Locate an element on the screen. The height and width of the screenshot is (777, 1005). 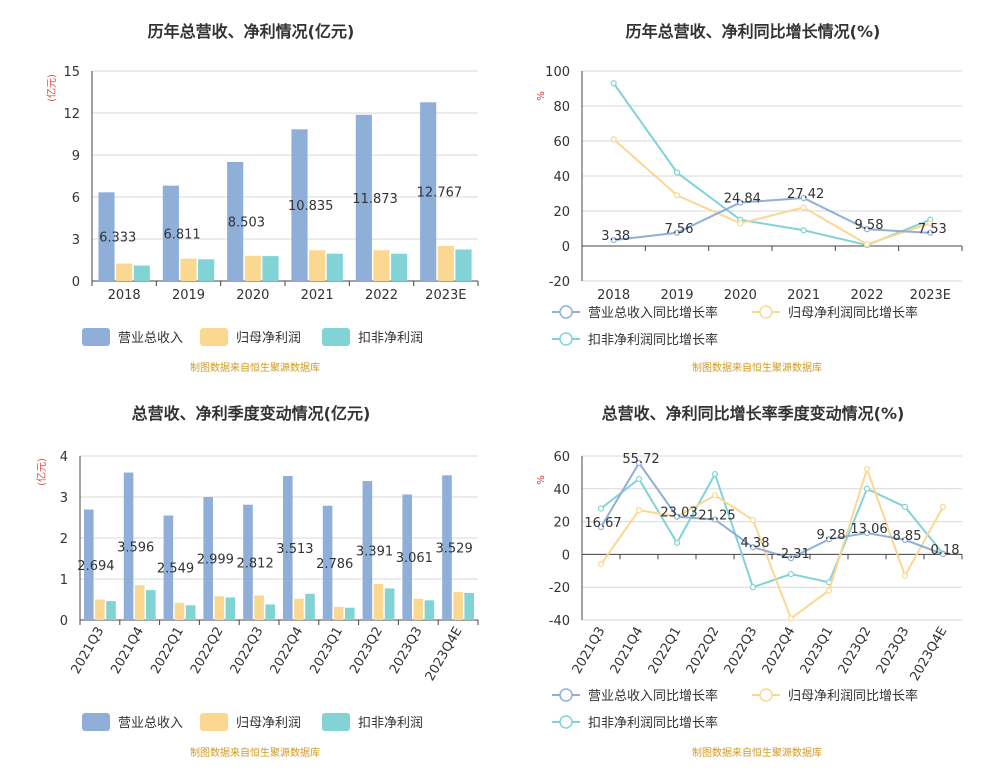
y-tick-label: 9 is located at coordinates (76, 156).